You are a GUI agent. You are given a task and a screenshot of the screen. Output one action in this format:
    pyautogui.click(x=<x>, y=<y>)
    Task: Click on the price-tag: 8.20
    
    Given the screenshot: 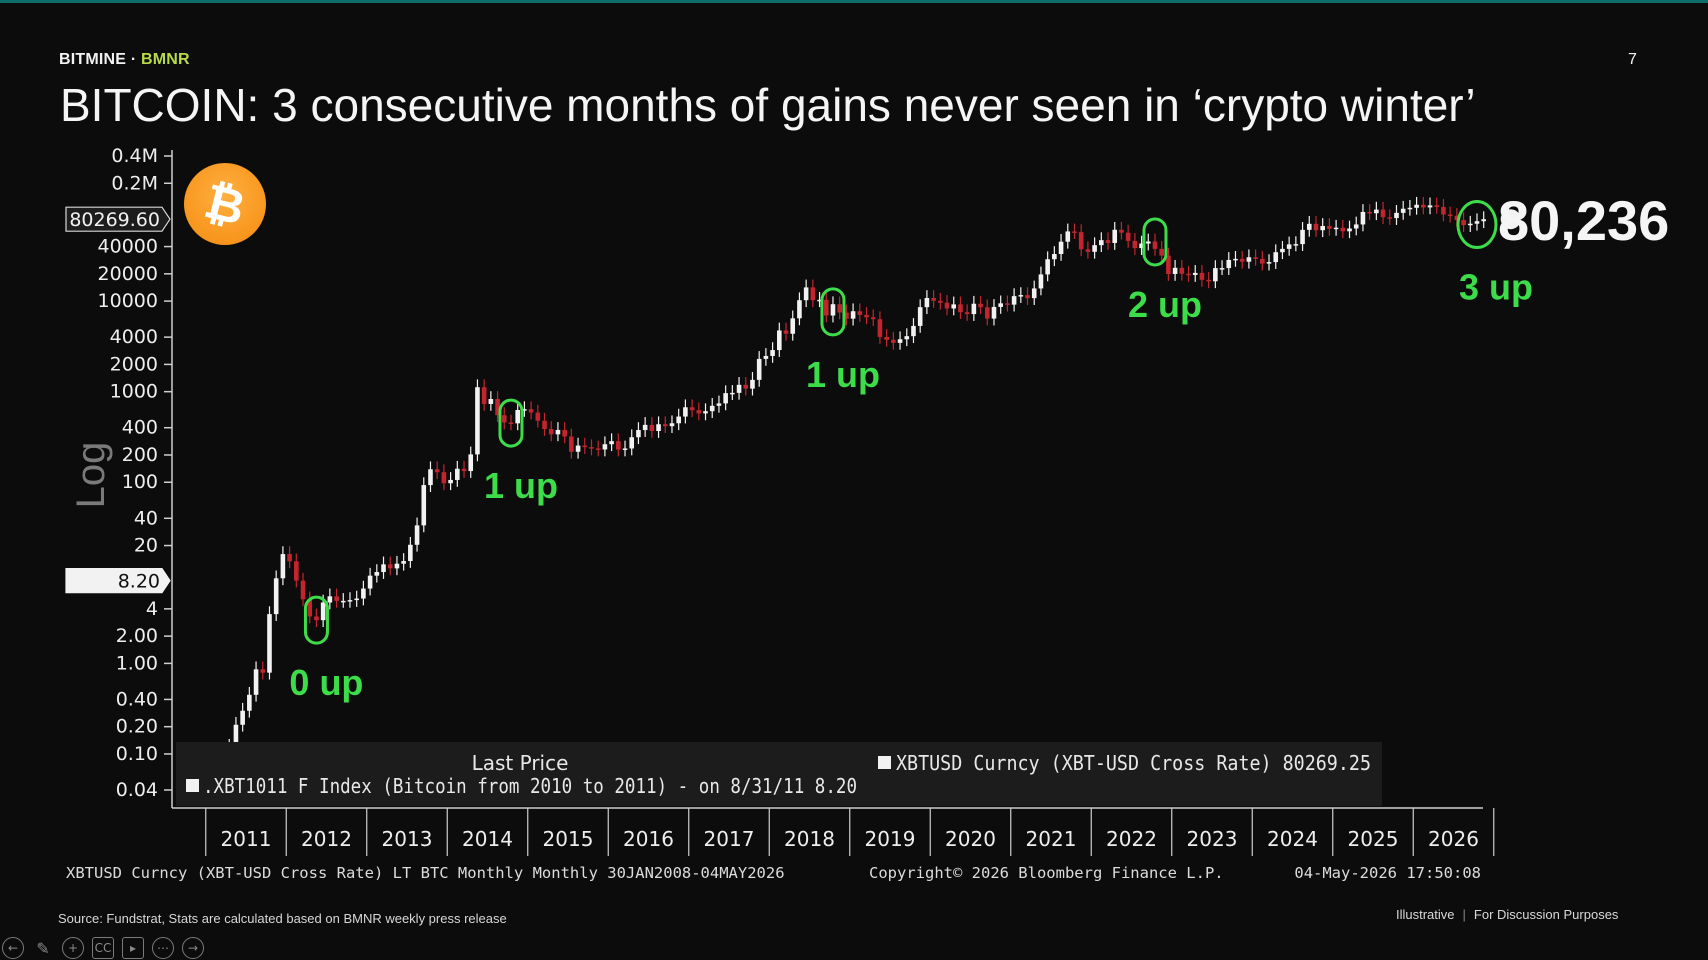 What is the action you would take?
    pyautogui.click(x=118, y=581)
    